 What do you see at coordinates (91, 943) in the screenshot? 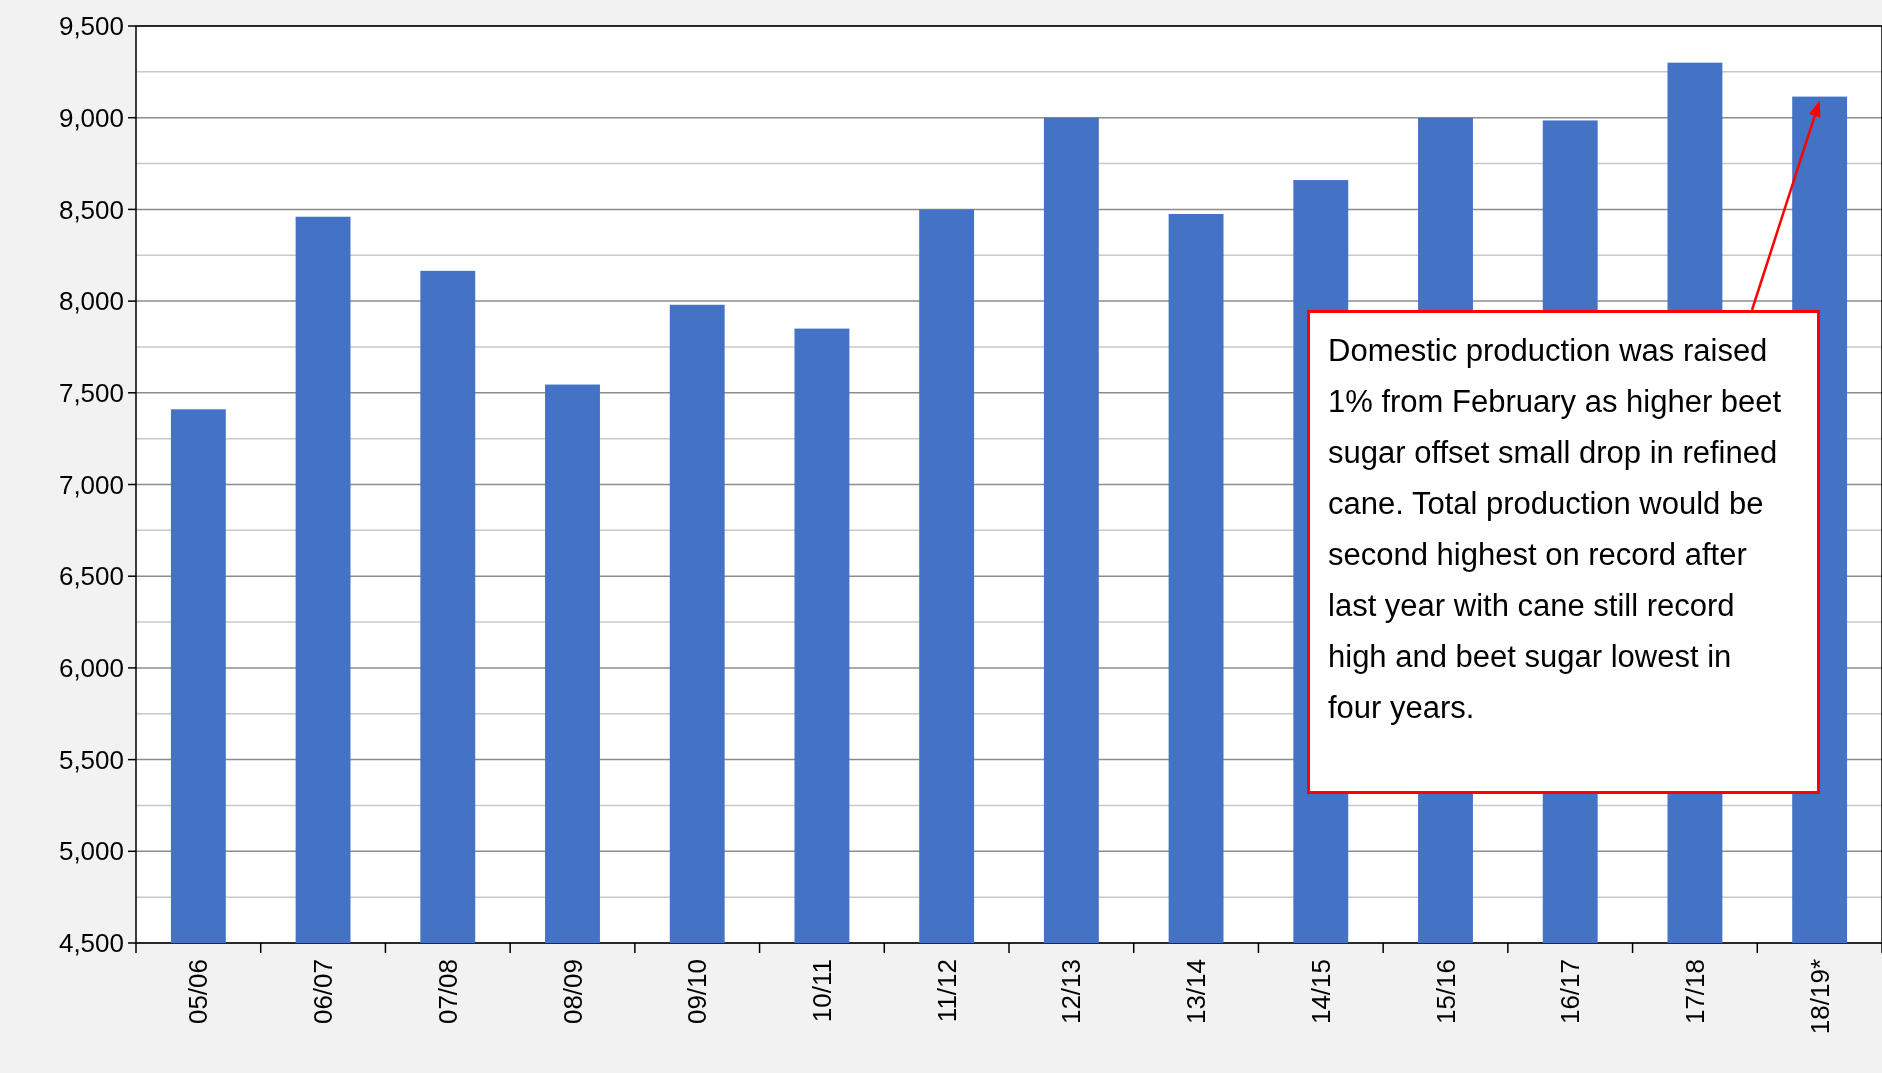
I see `y-tick-label: 4,500` at bounding box center [91, 943].